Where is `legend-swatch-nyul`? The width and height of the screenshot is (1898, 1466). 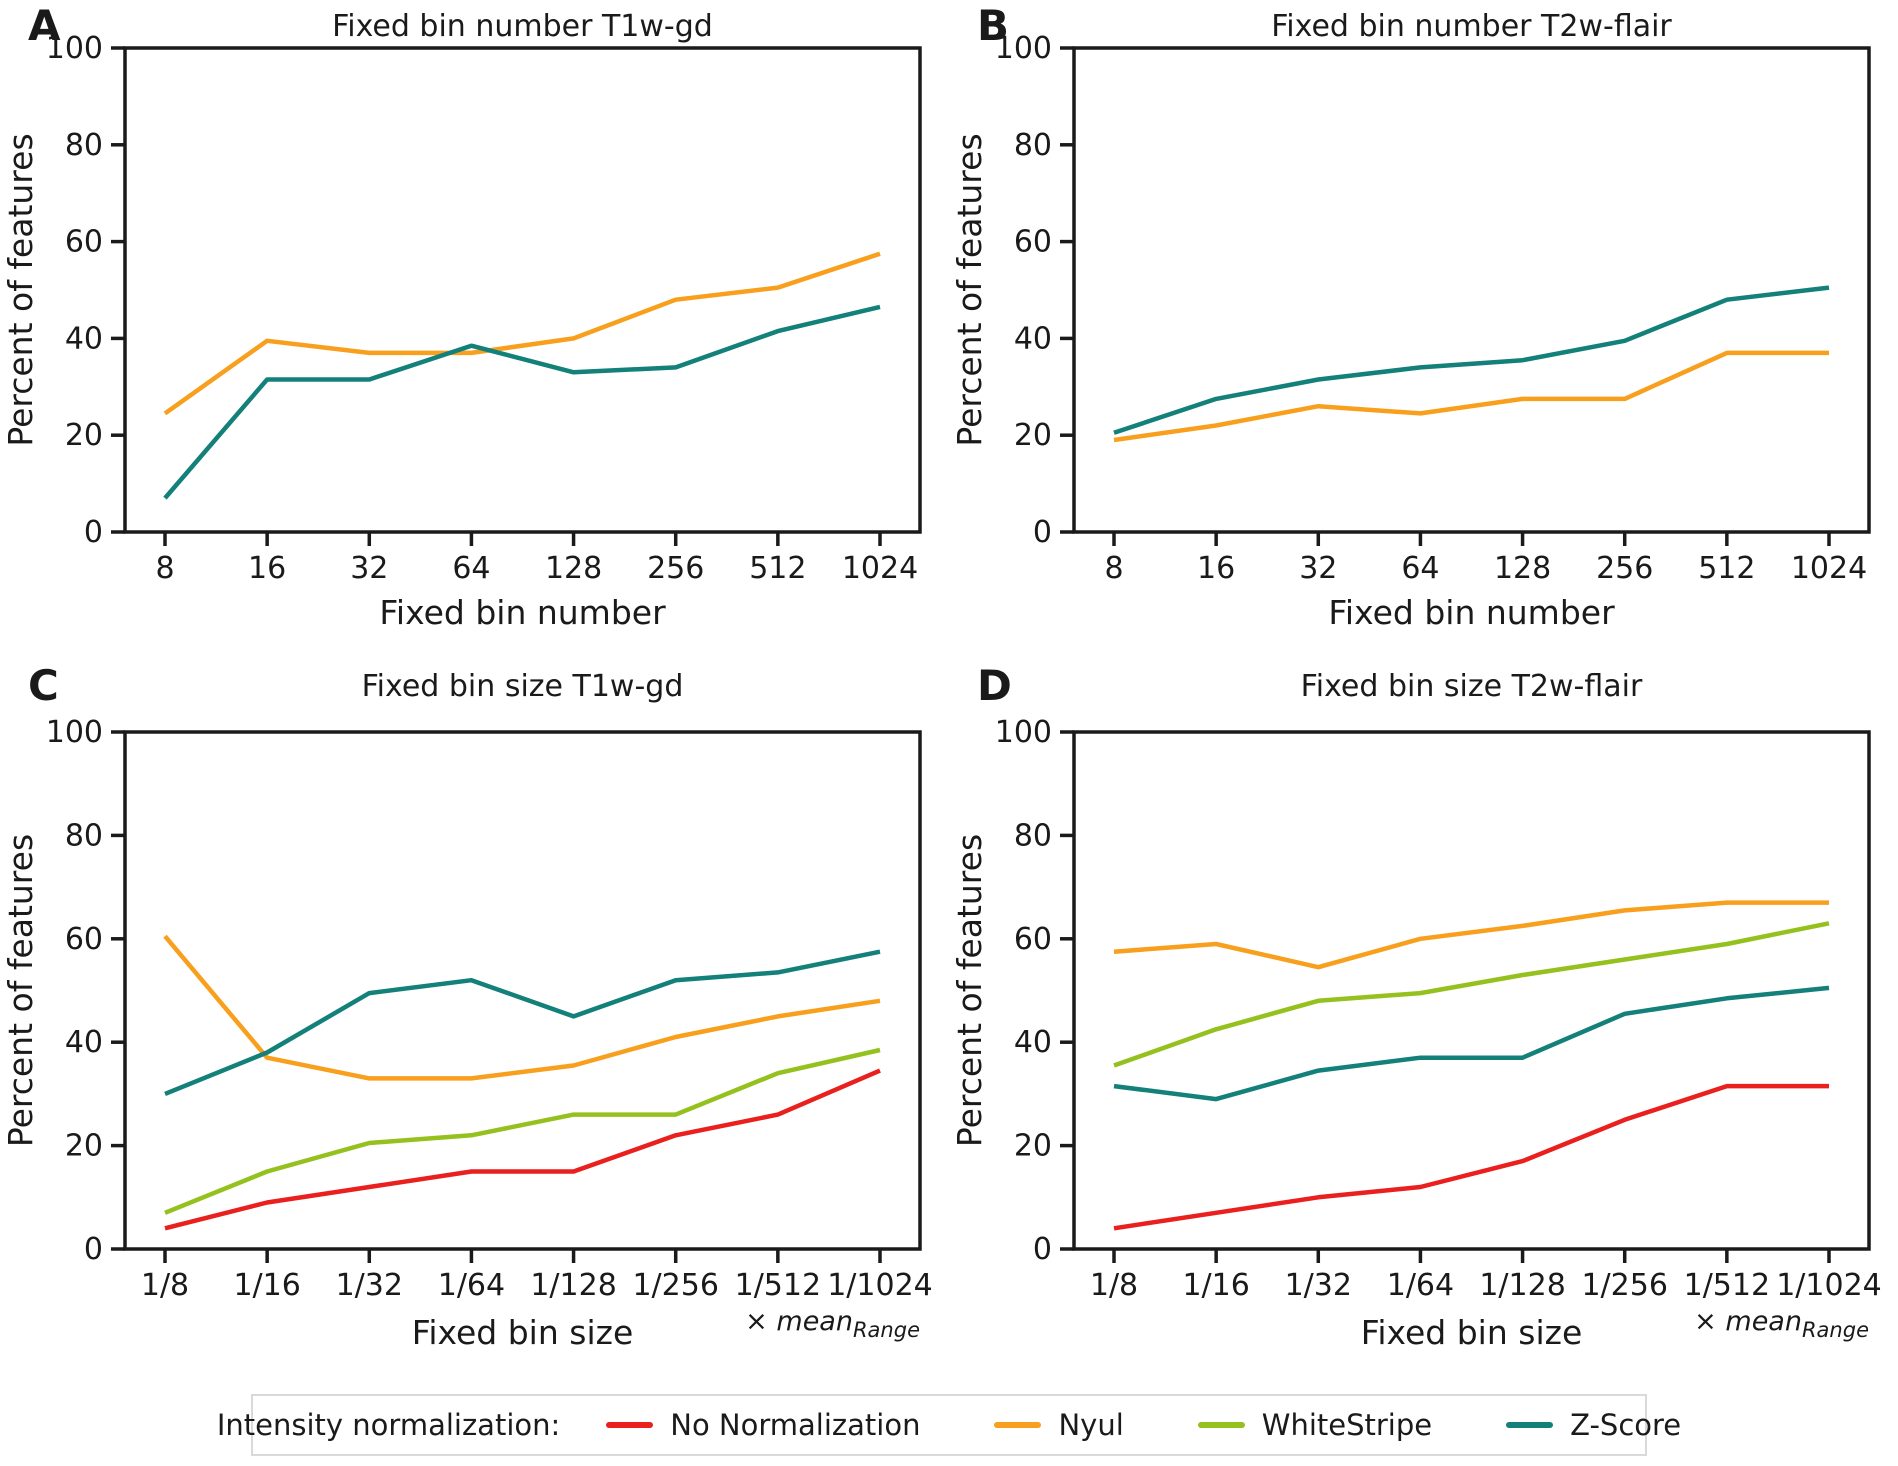 legend-swatch-nyul is located at coordinates (1018, 1425).